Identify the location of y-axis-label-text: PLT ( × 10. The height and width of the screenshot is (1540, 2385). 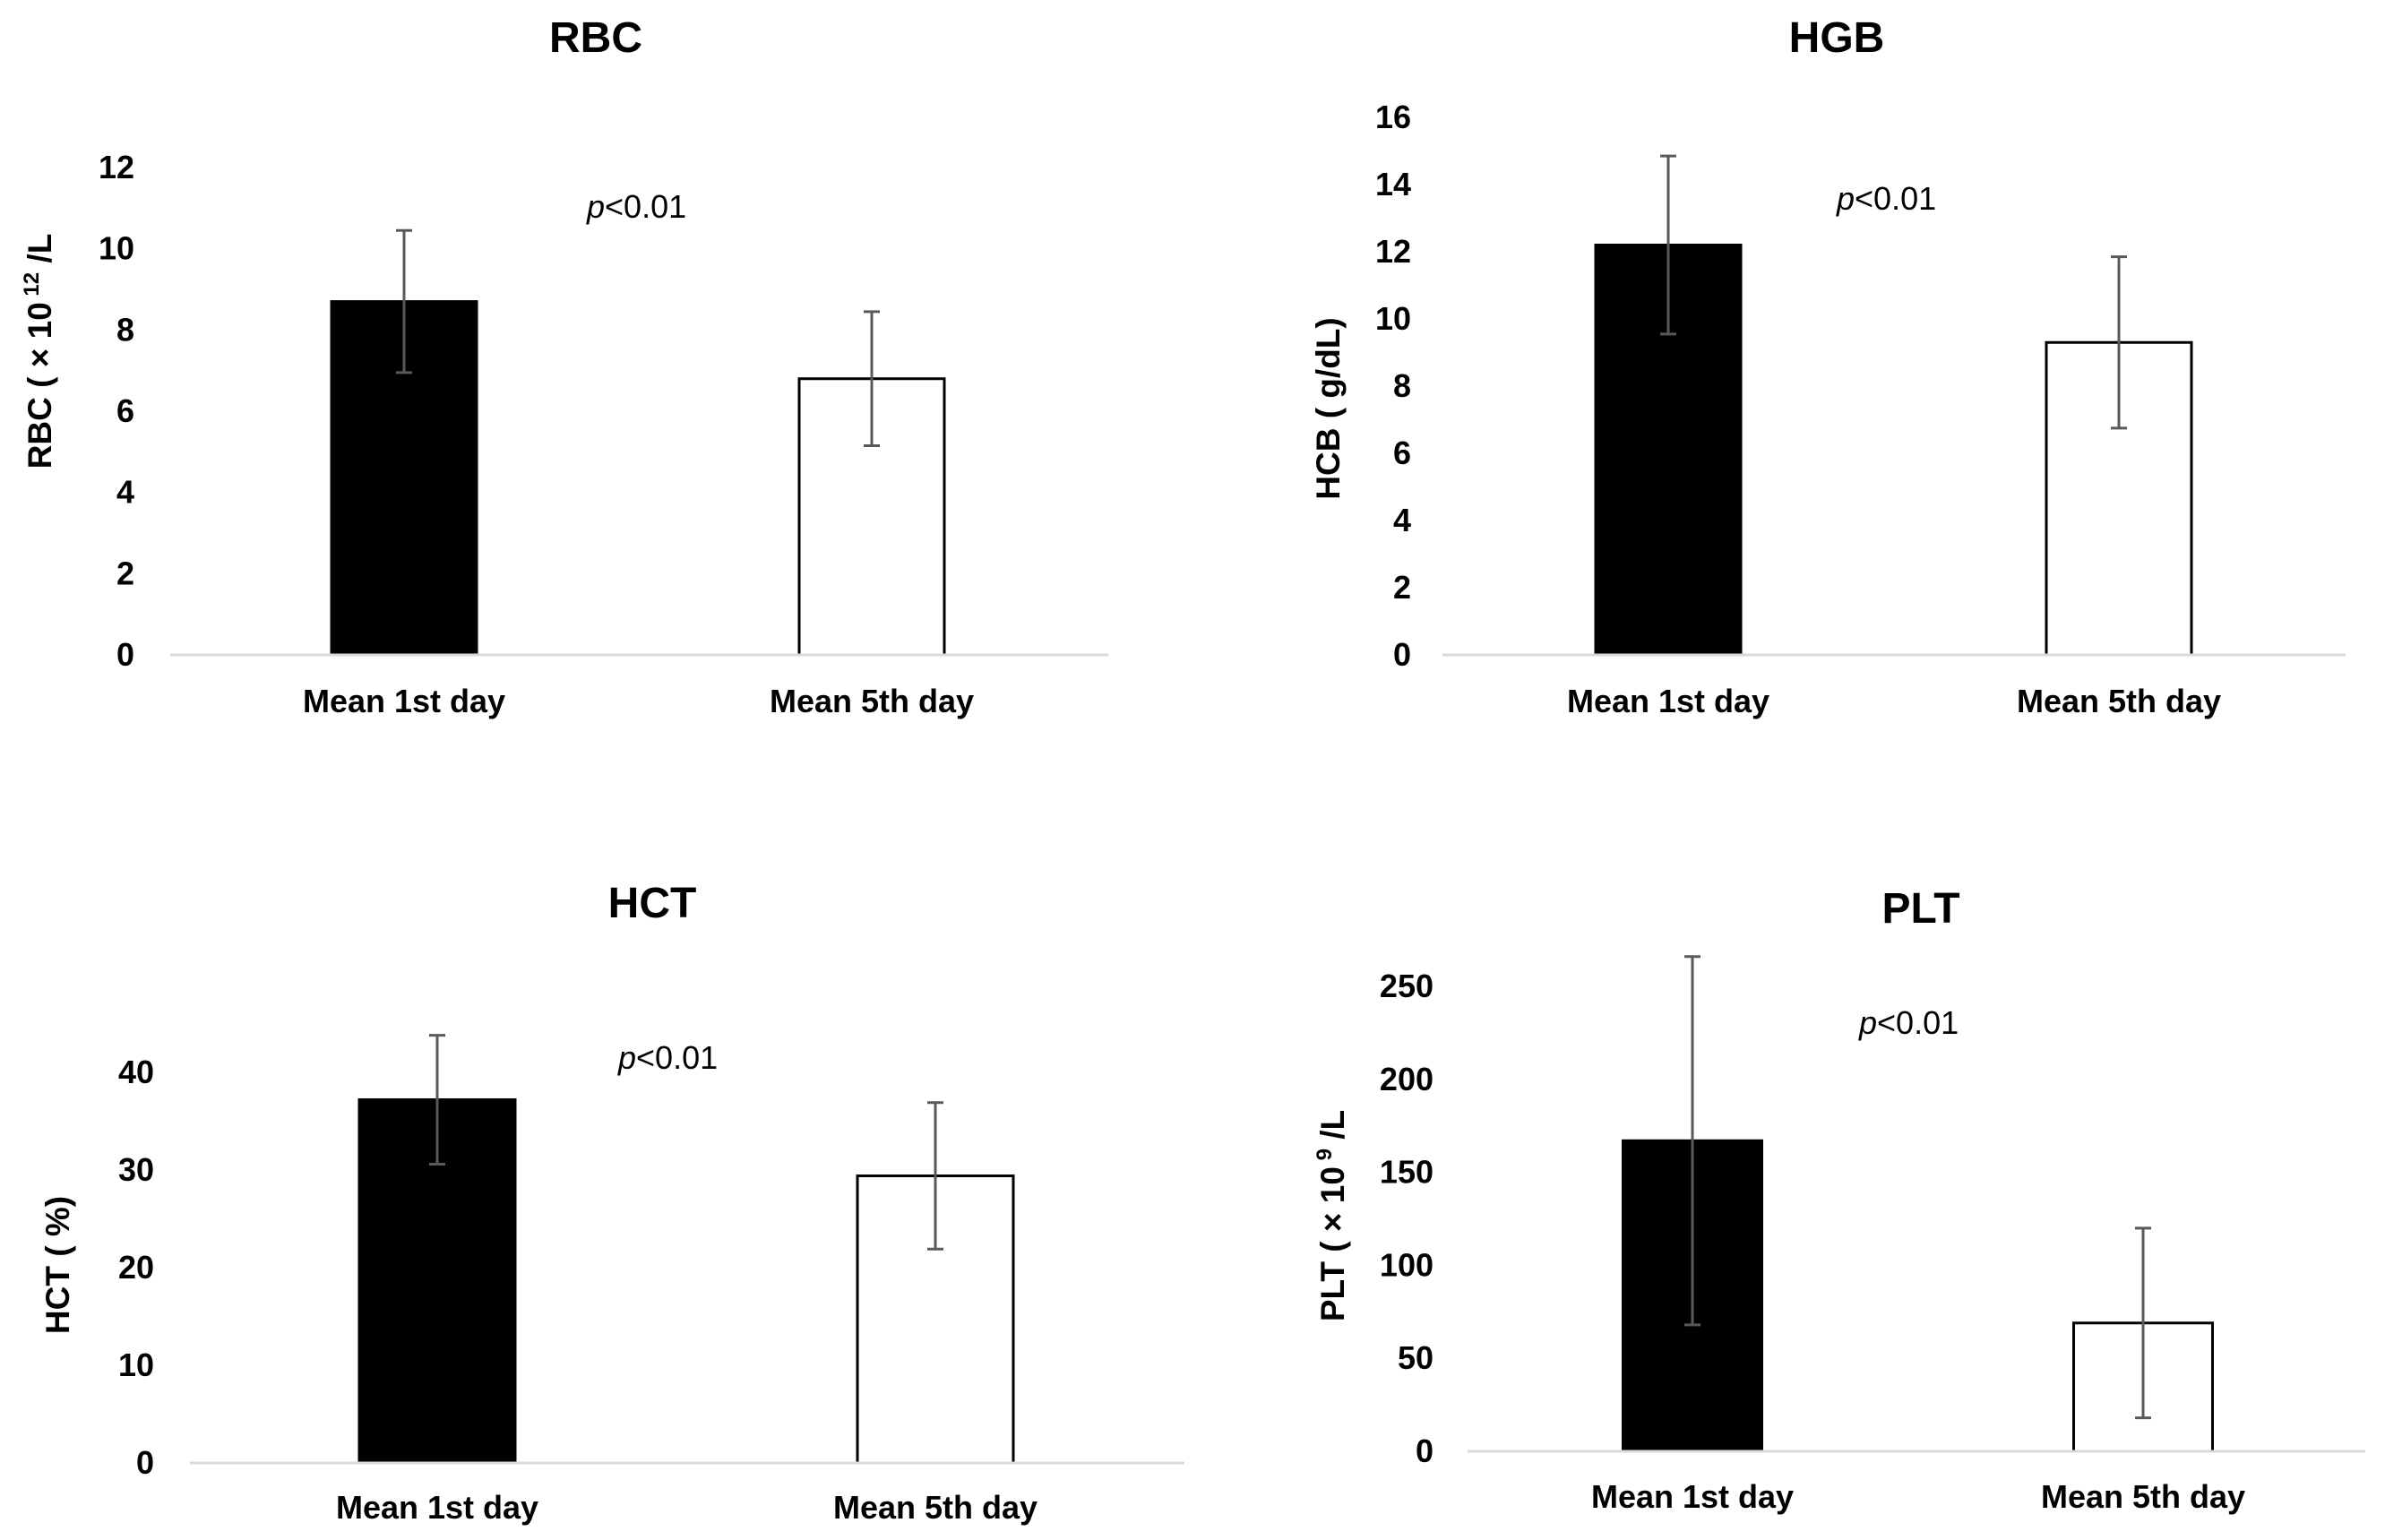
(1332, 1243).